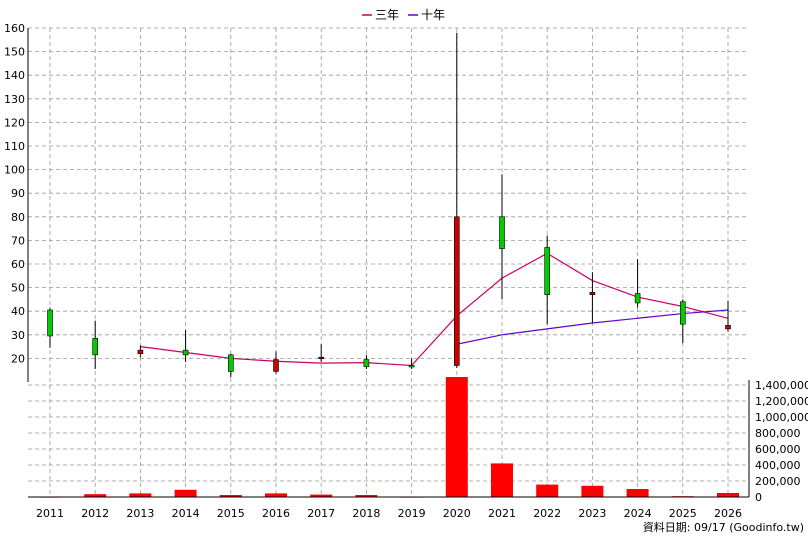 The height and width of the screenshot is (540, 808). What do you see at coordinates (18, 311) in the screenshot?
I see `price-tick-label: 40` at bounding box center [18, 311].